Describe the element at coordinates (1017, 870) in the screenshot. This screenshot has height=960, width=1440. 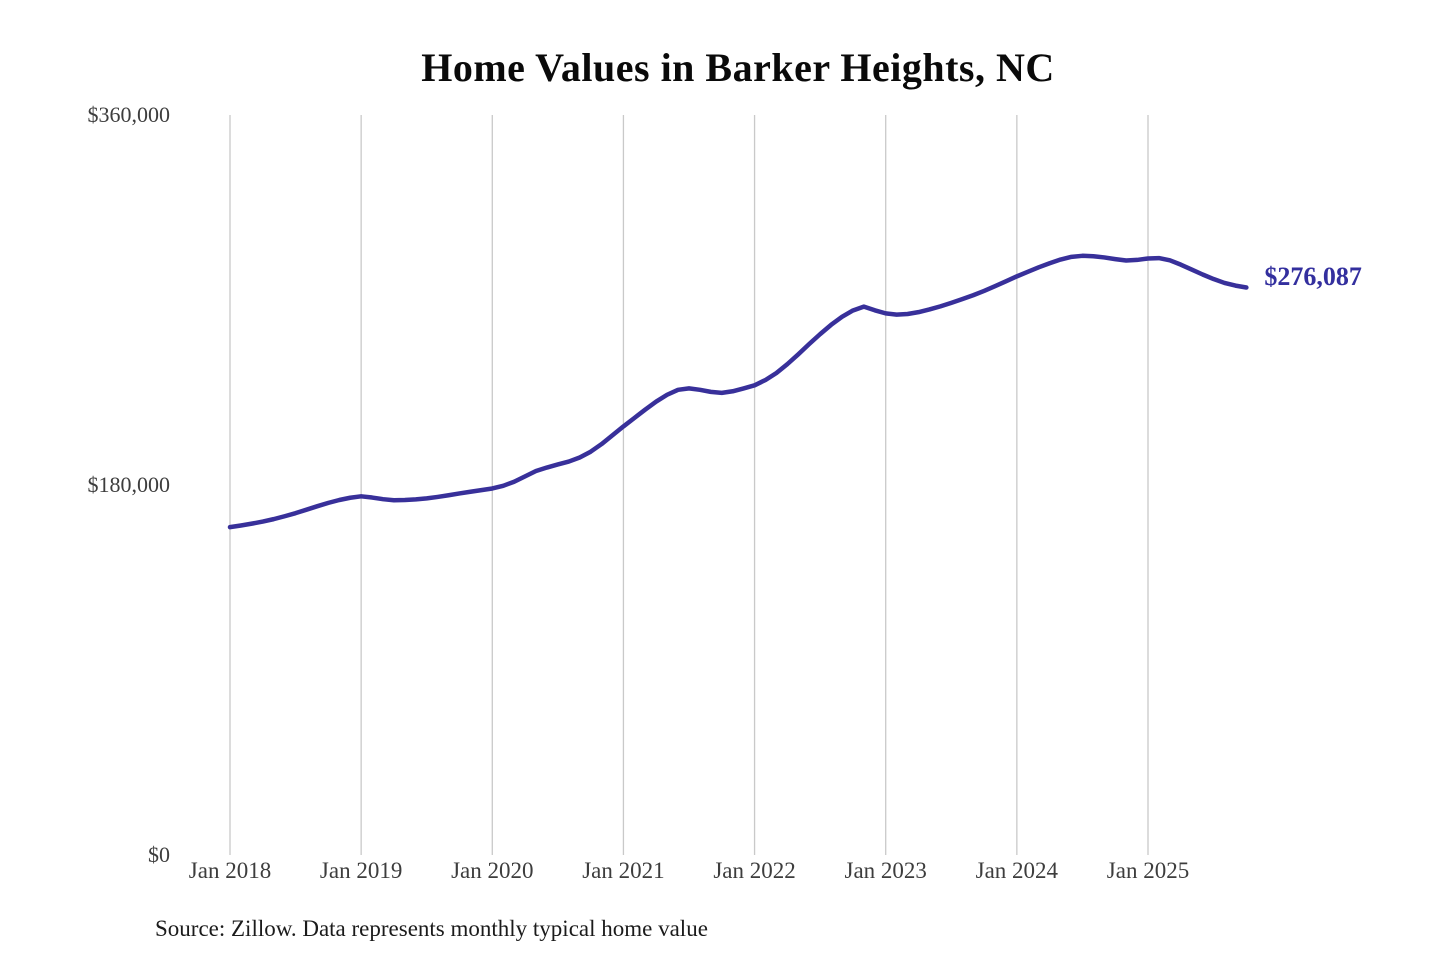
I see `x-tick-label: Jan 2024` at that location.